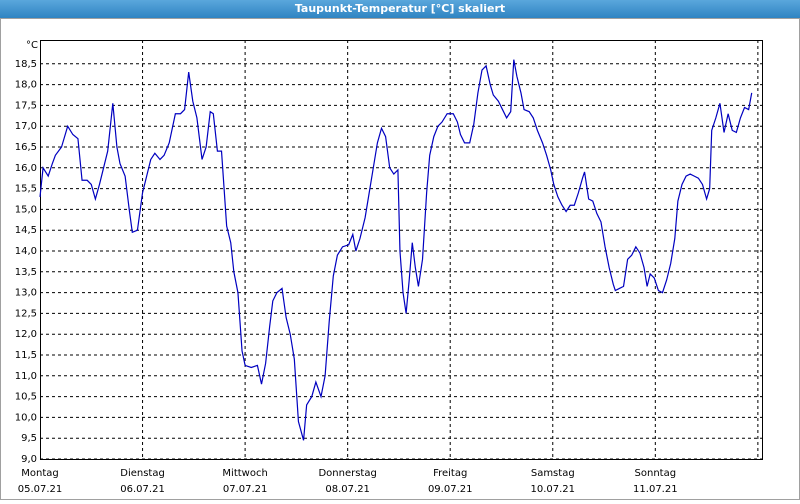  Describe the element at coordinates (655, 489) in the screenshot. I see `x-tick-date: 11.07.21` at that location.